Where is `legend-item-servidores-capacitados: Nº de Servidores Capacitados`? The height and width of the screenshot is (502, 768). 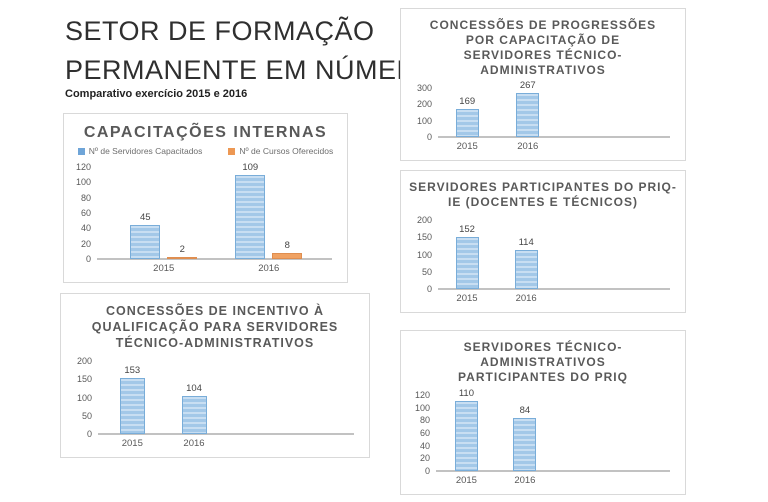 legend-item-servidores-capacitados: Nº de Servidores Capacitados is located at coordinates (140, 151).